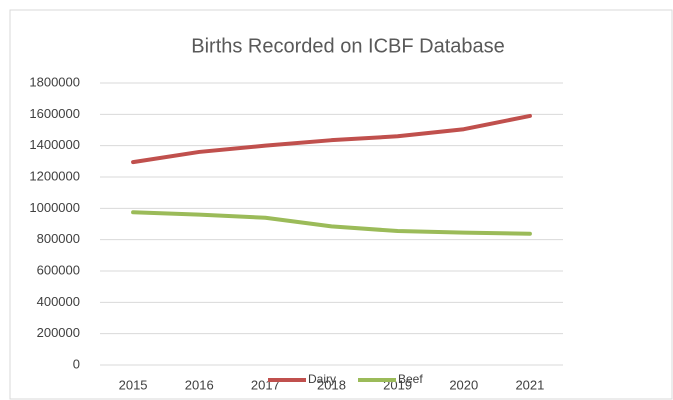 The height and width of the screenshot is (400, 673). Describe the element at coordinates (58, 301) in the screenshot. I see `y-tick-label: 400000` at that location.